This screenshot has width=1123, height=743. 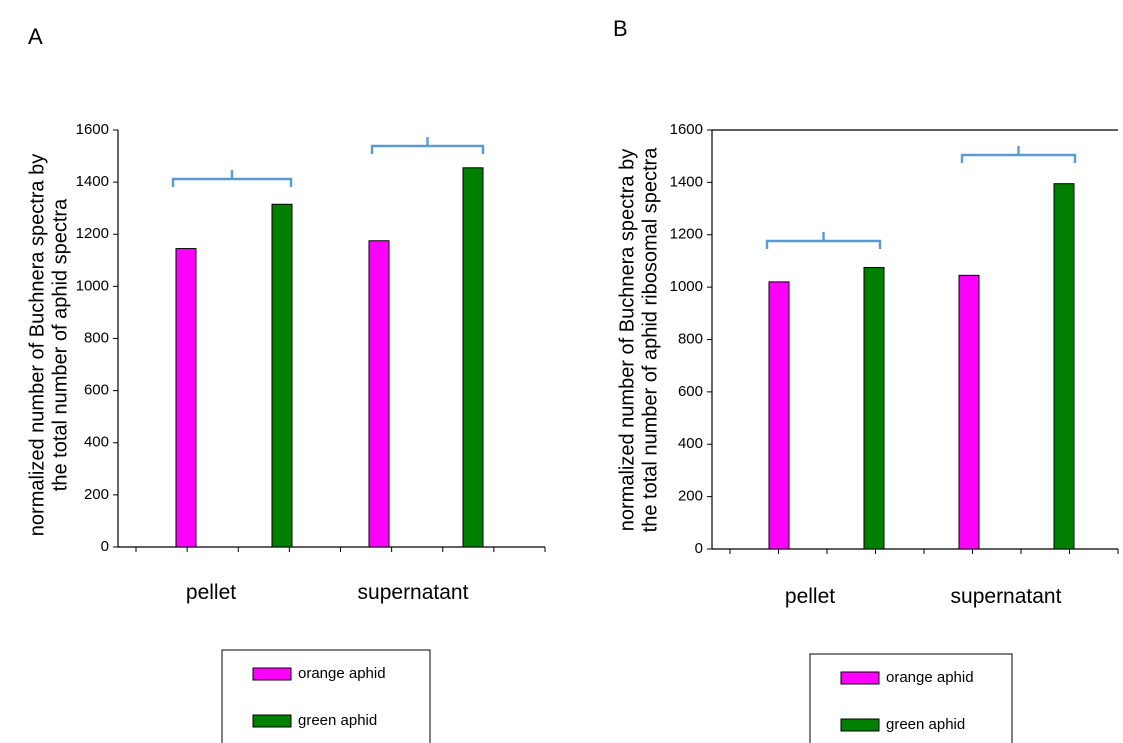 What do you see at coordinates (60, 344) in the screenshot?
I see `y-axis-label: the total number of aphid spectra` at bounding box center [60, 344].